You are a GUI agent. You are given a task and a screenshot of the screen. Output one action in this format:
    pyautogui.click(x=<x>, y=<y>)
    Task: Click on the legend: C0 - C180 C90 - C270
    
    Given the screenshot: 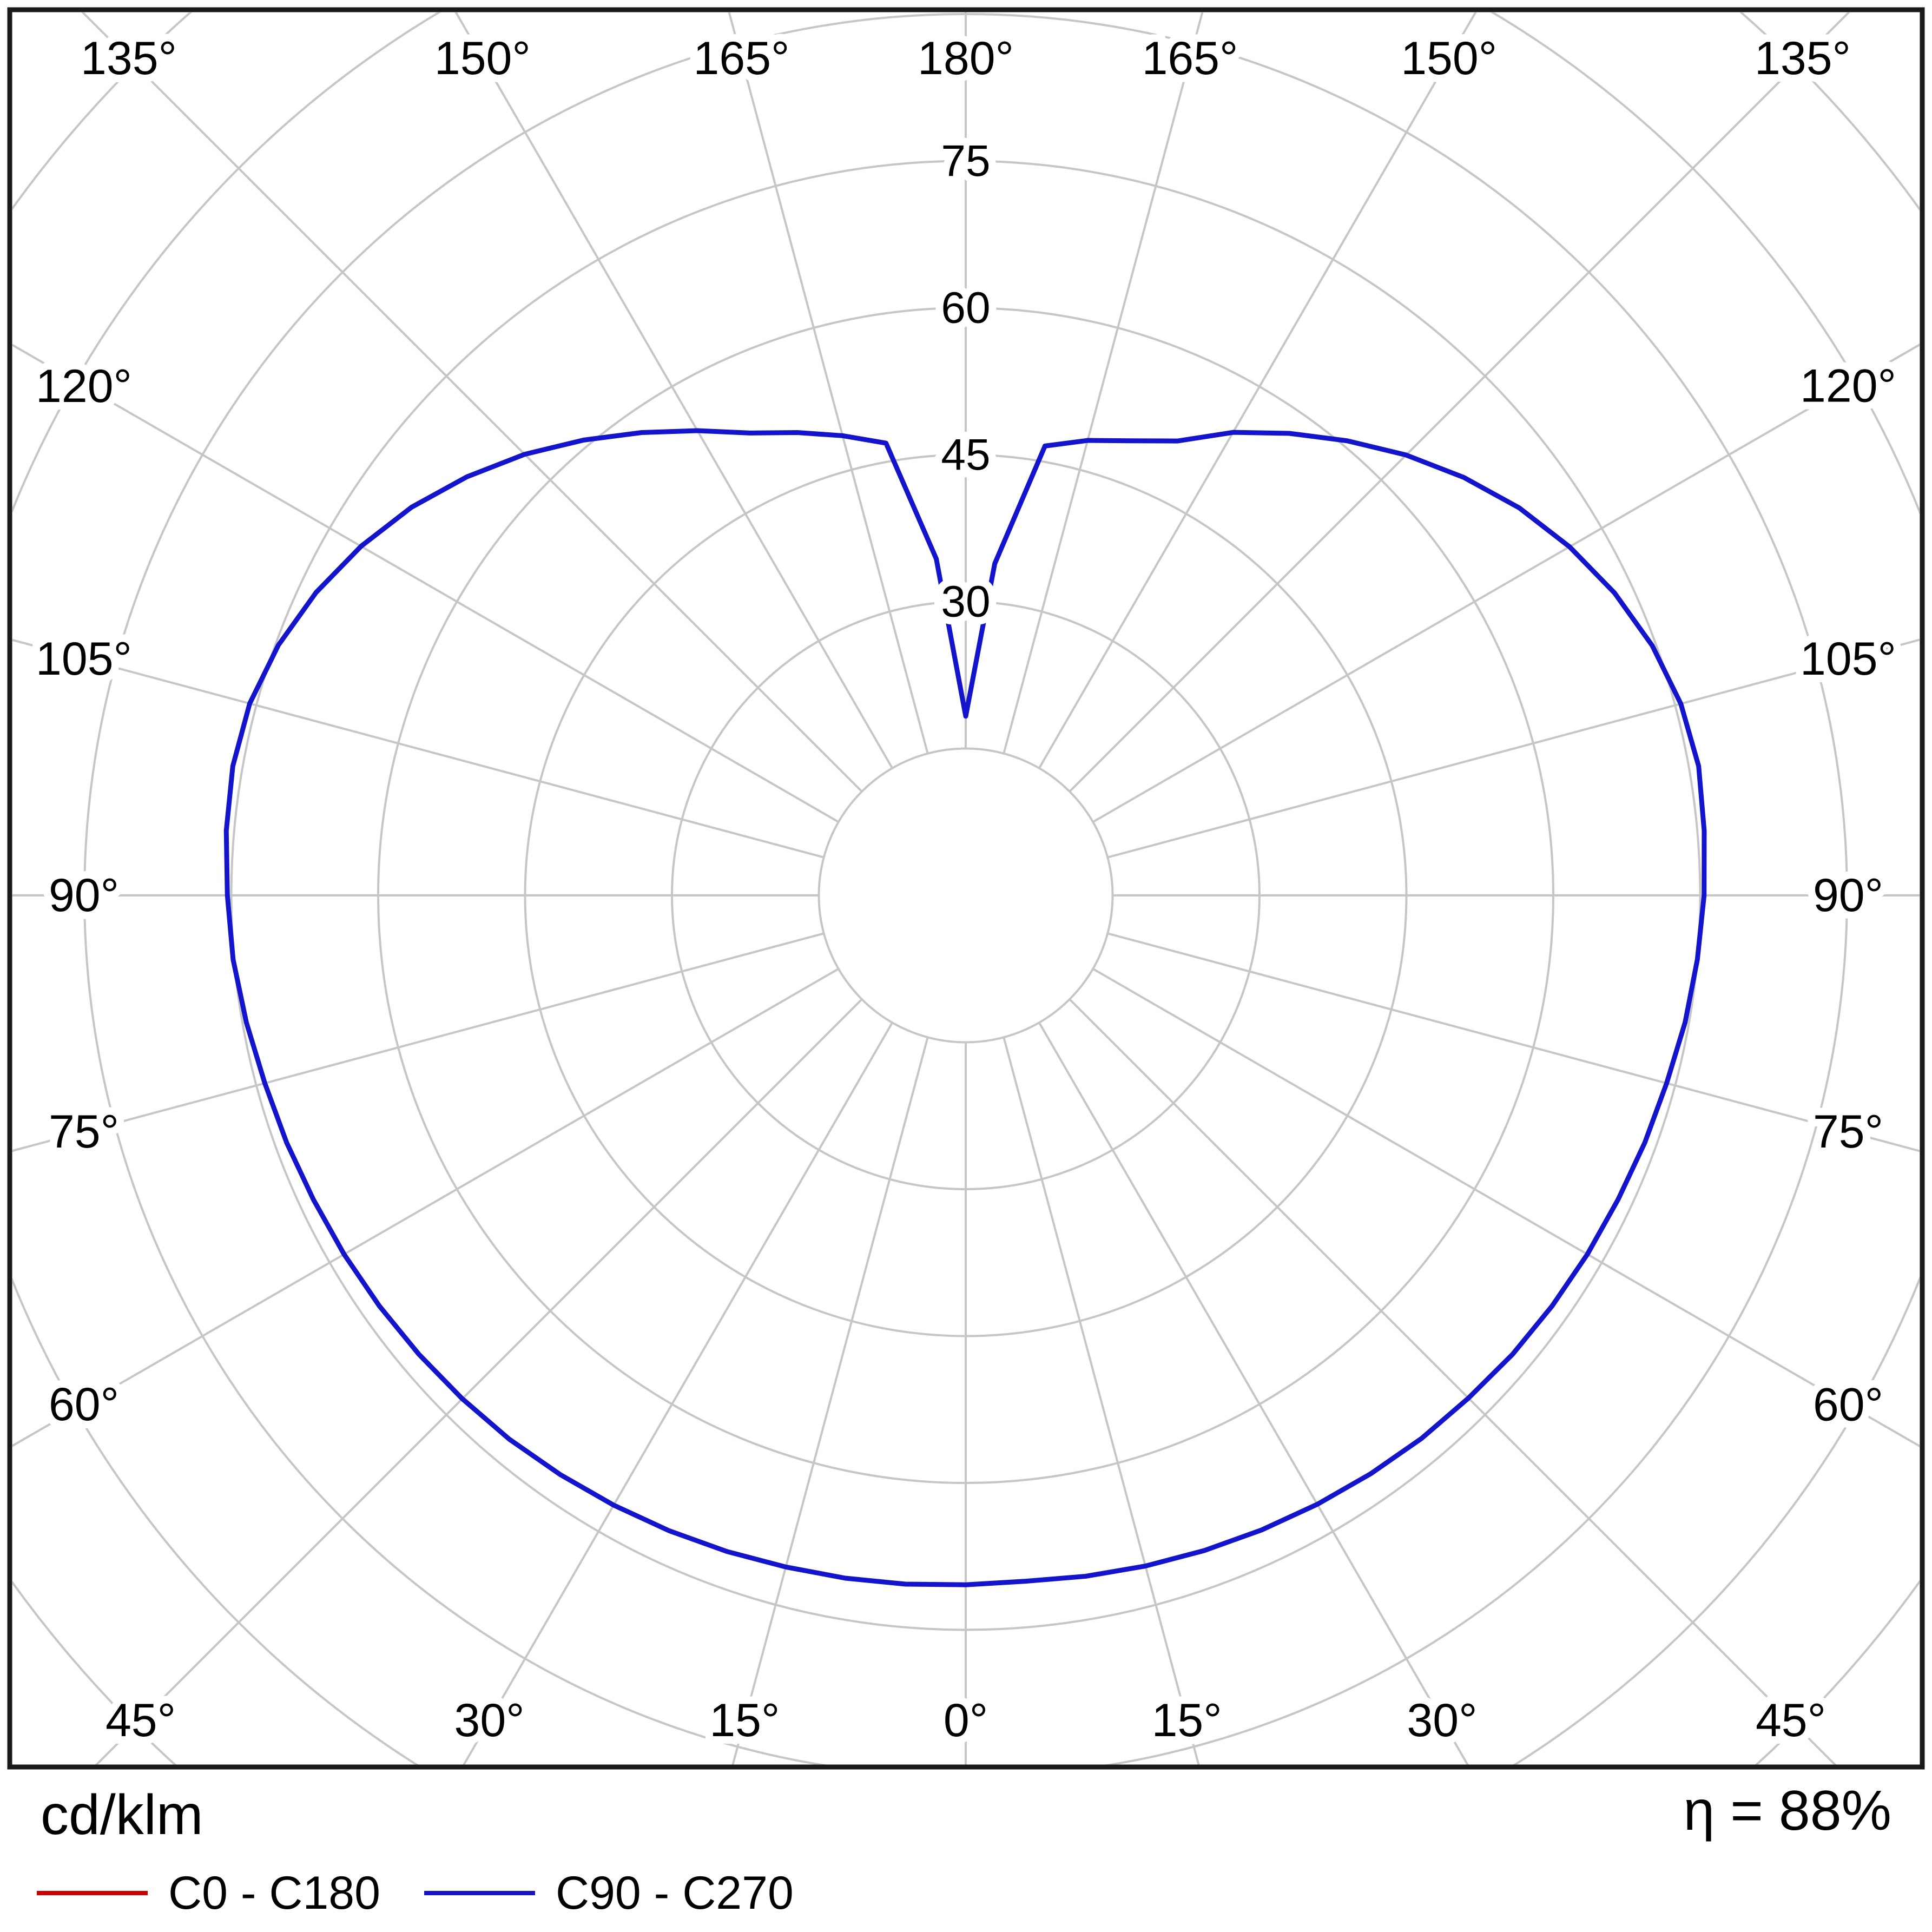 What is the action you would take?
    pyautogui.click(x=966, y=1893)
    